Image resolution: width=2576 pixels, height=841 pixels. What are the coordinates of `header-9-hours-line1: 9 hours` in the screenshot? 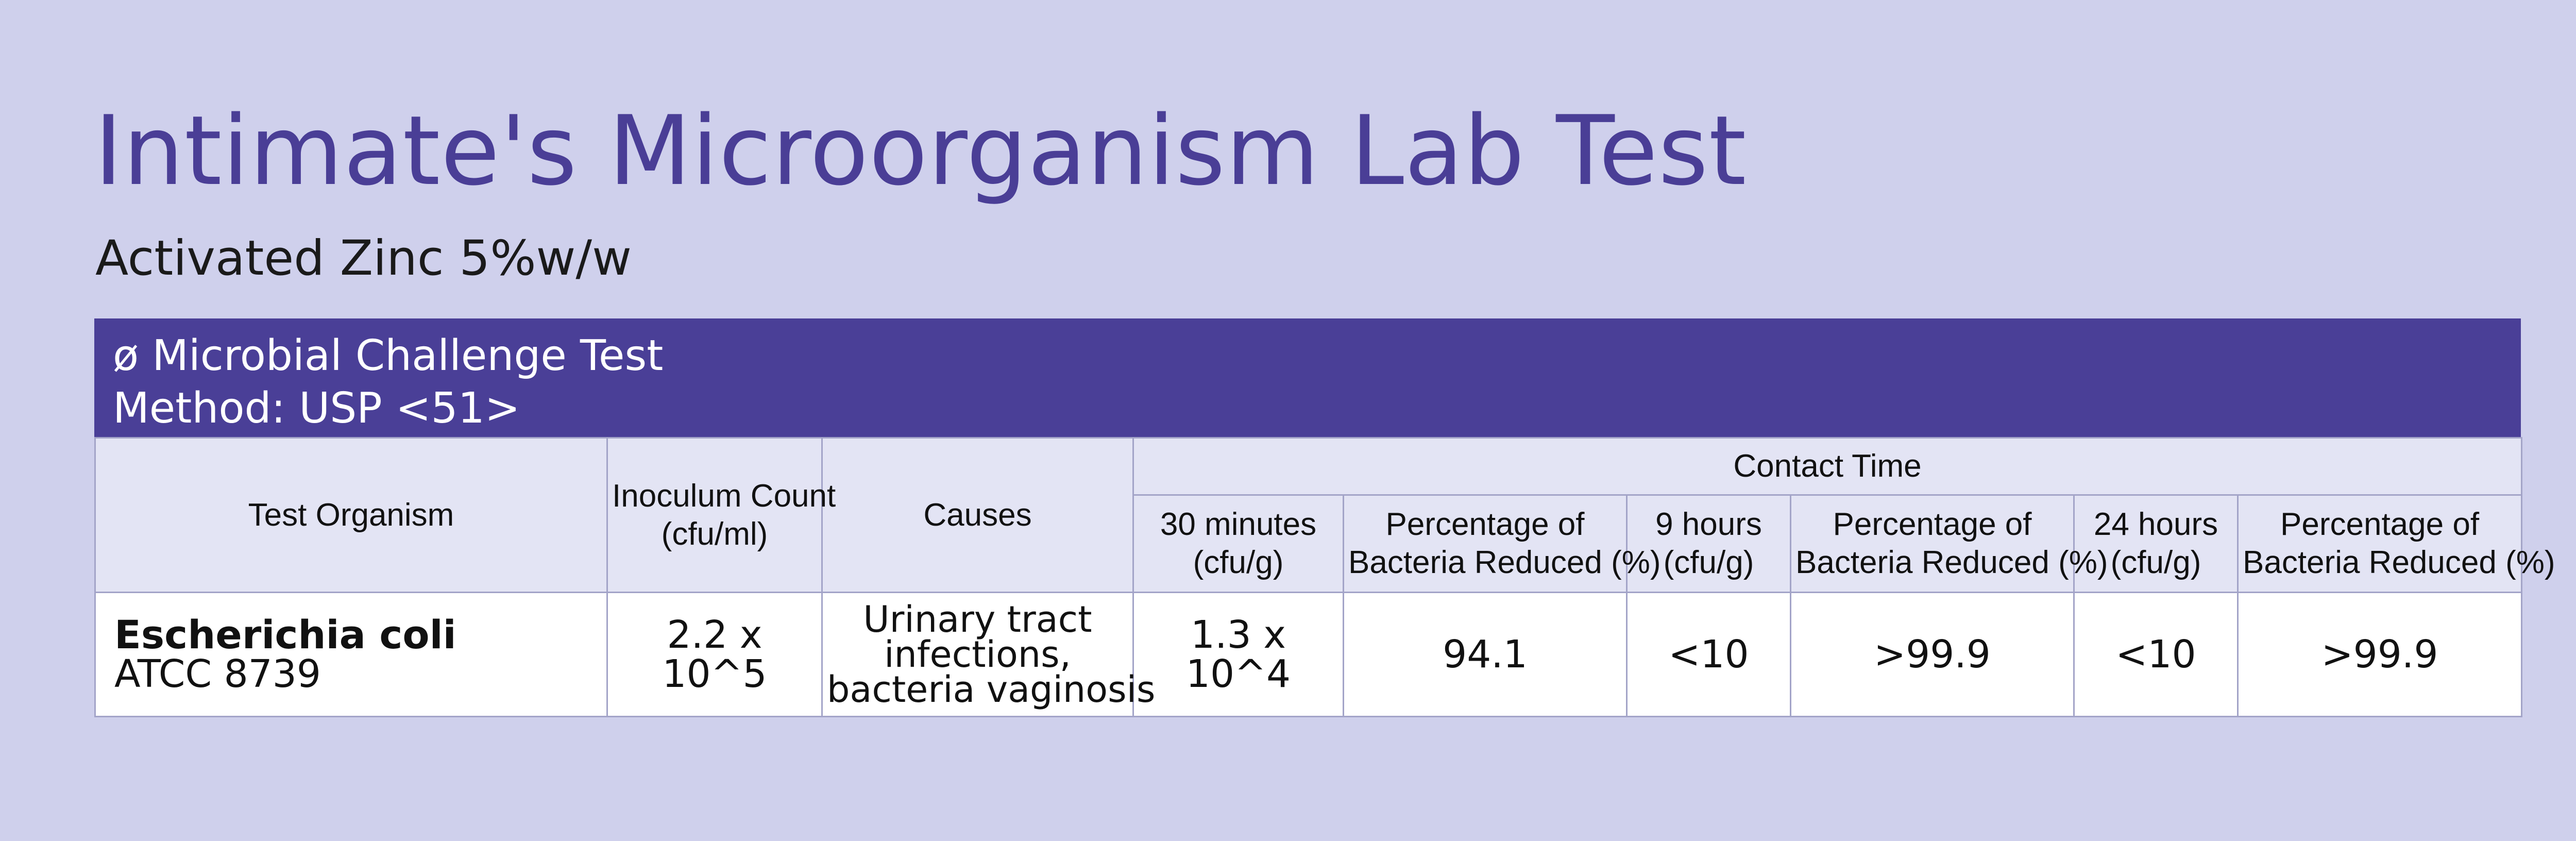 It's located at (1708, 524).